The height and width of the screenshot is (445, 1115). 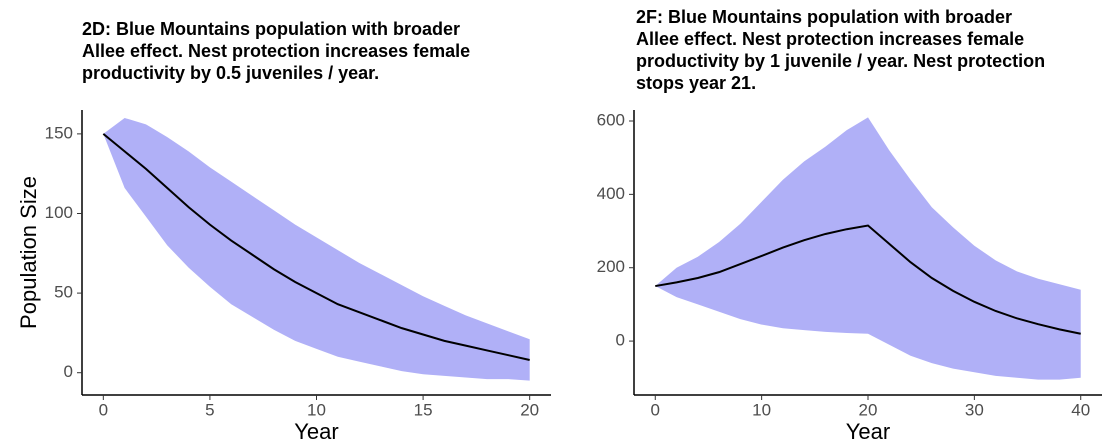 What do you see at coordinates (611, 266) in the screenshot?
I see `y-tick-label: 200` at bounding box center [611, 266].